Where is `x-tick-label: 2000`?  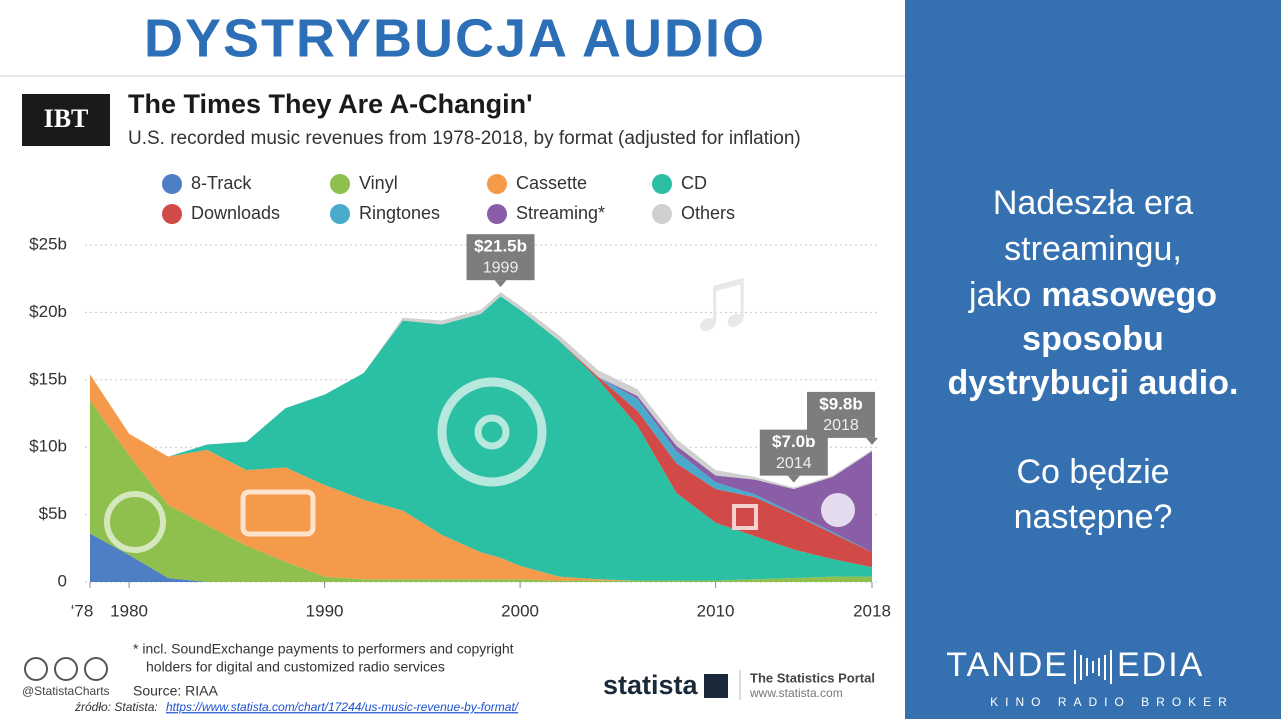
x-tick-label: 2000 is located at coordinates (520, 610).